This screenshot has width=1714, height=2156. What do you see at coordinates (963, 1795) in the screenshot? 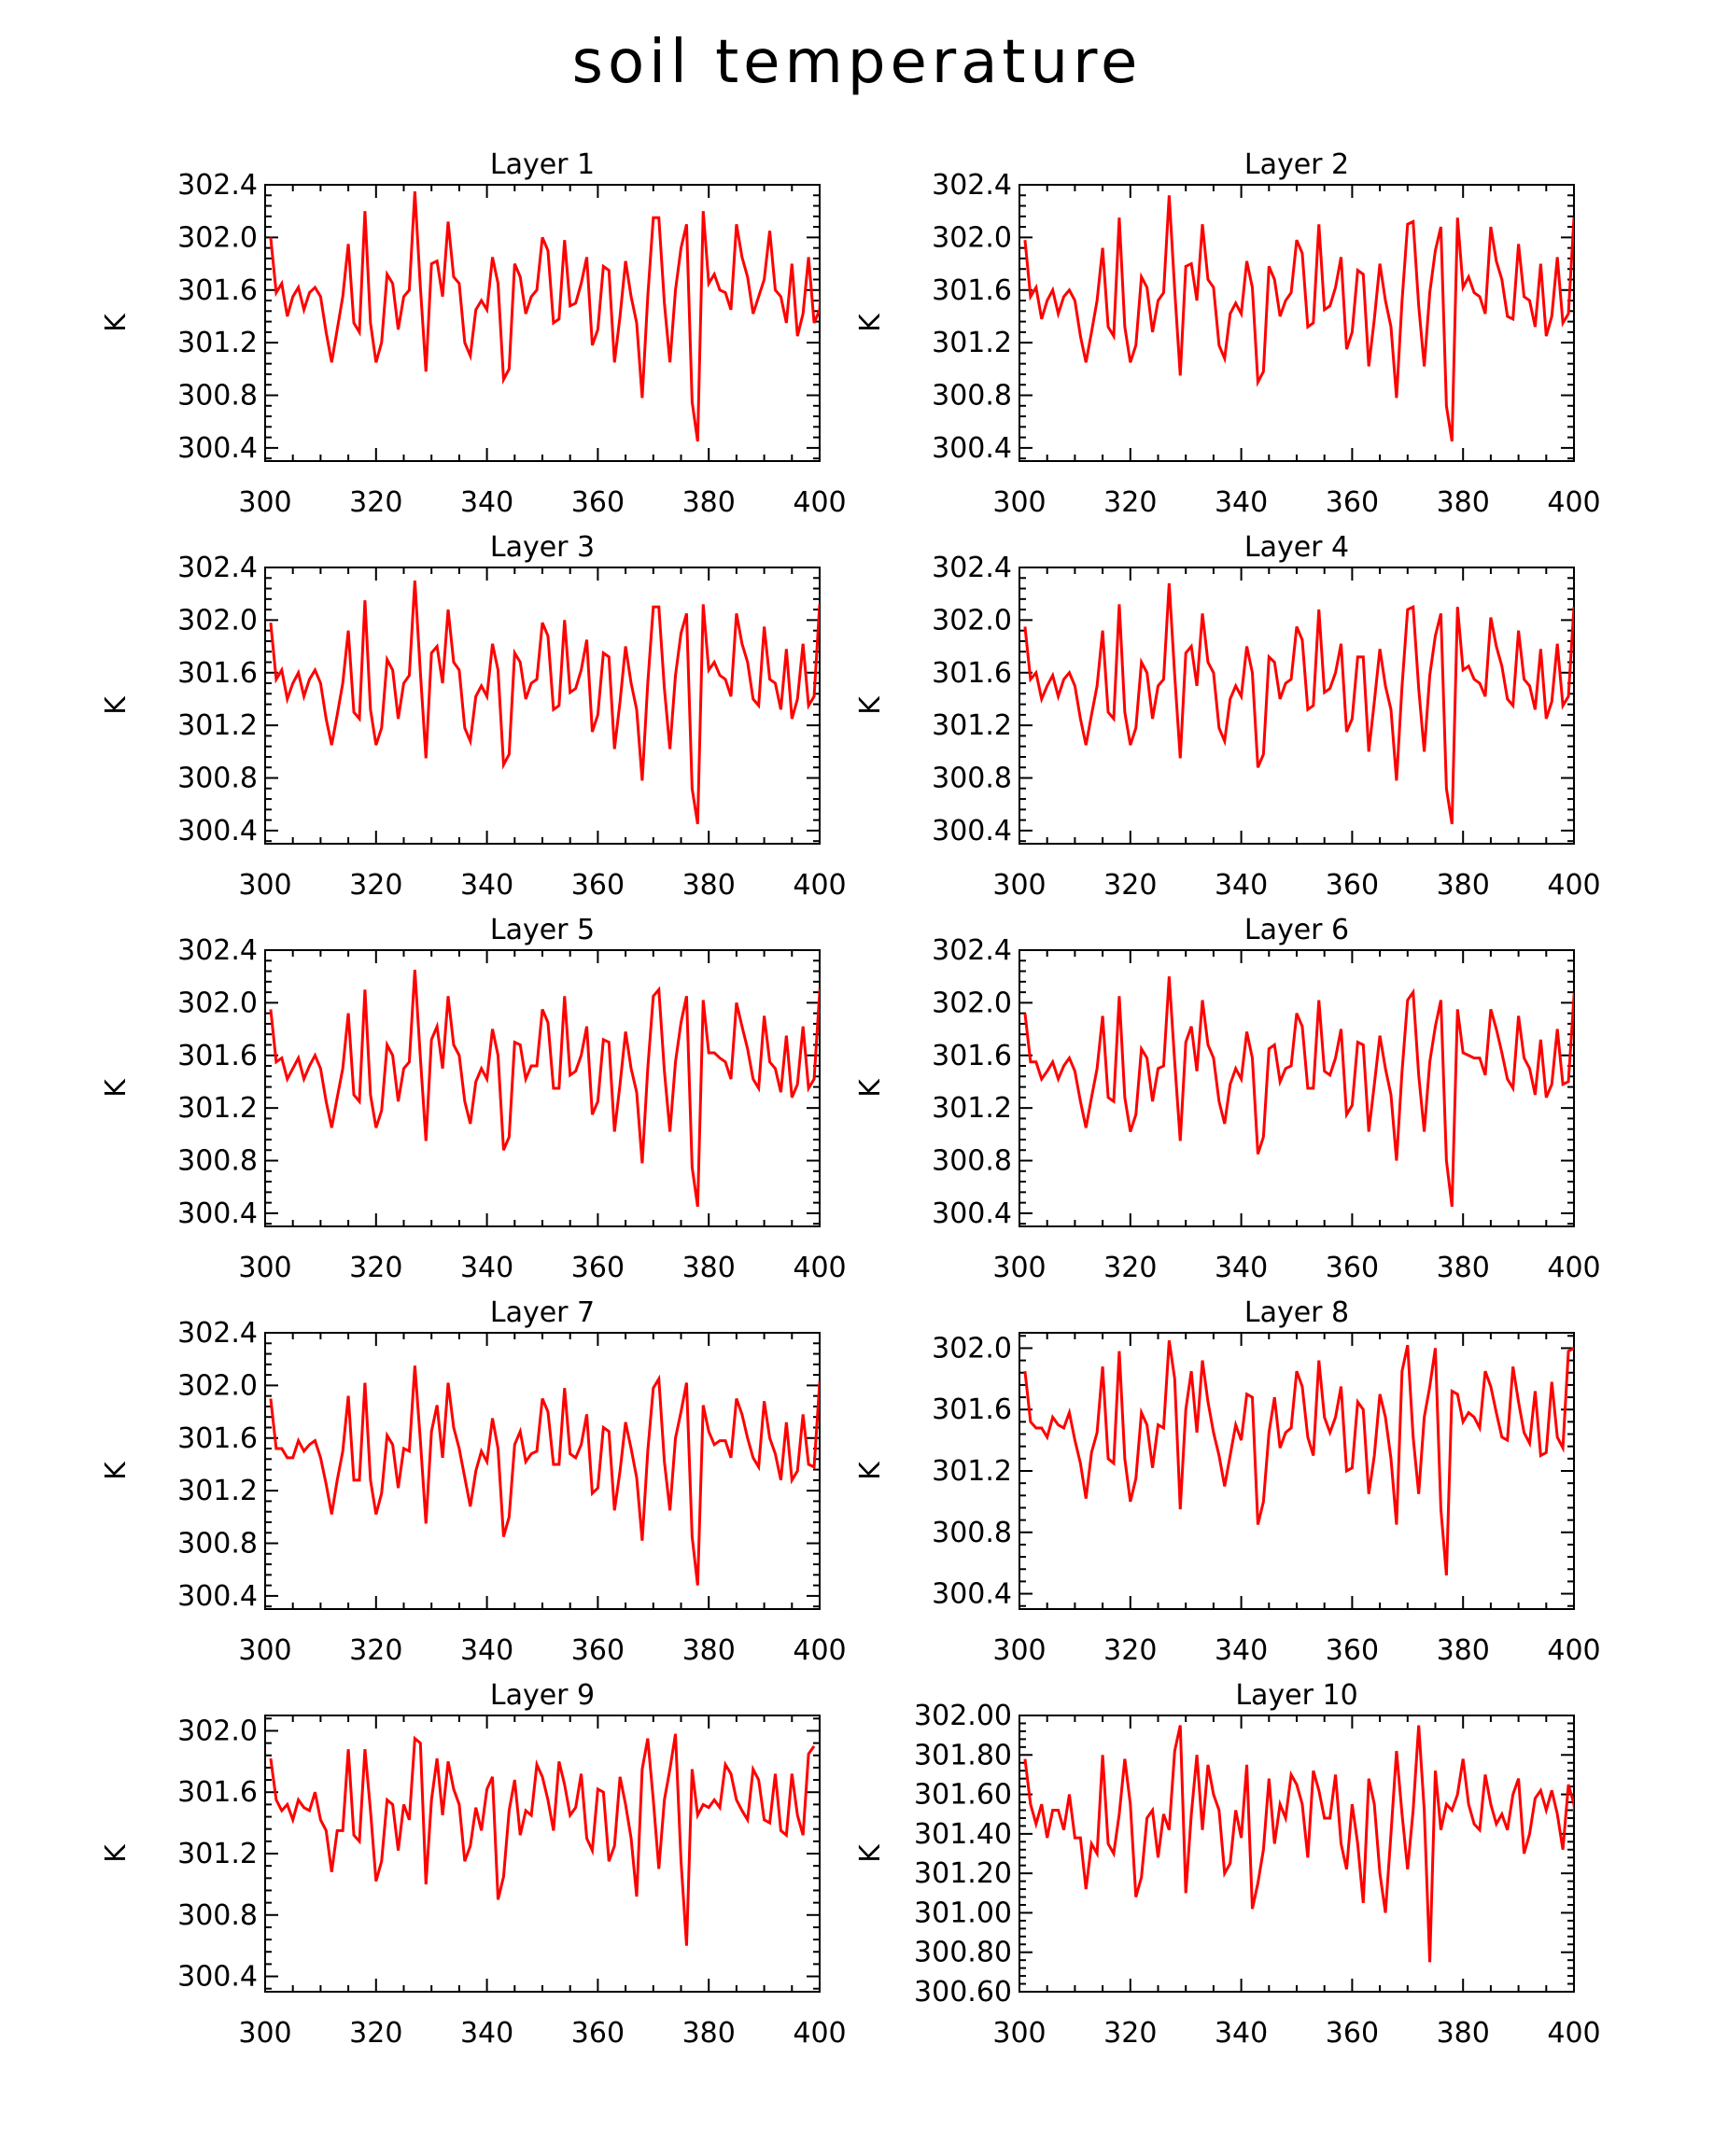
I see `y-tick-label: 301.60` at bounding box center [963, 1795].